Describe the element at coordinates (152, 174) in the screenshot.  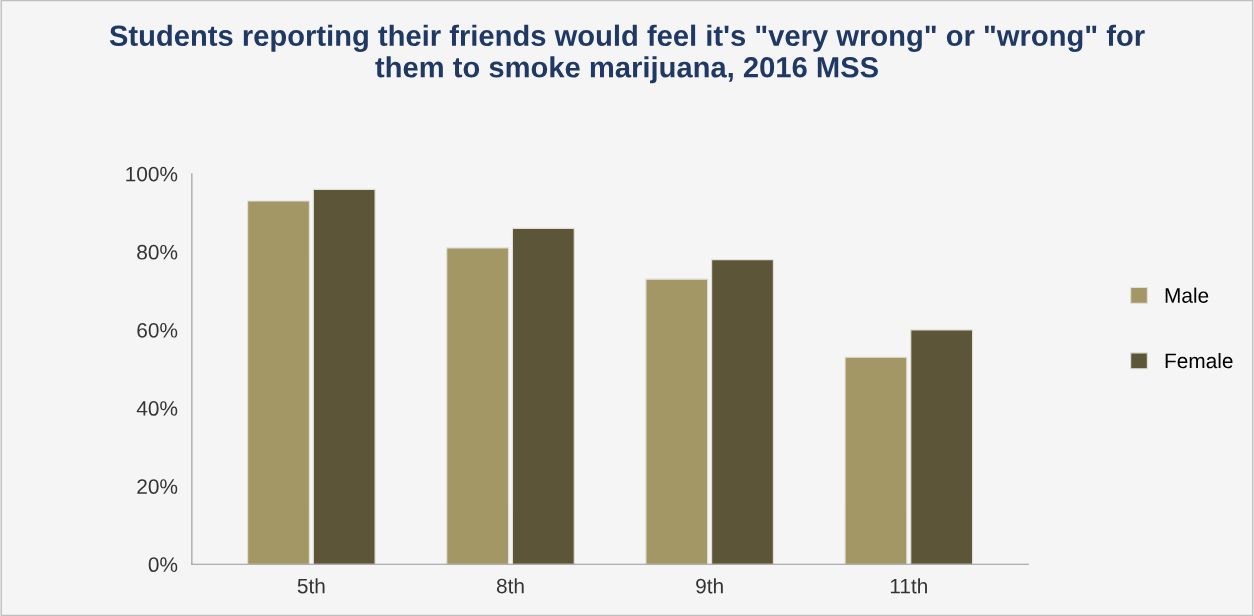
I see `y-tick-label: 100%` at that location.